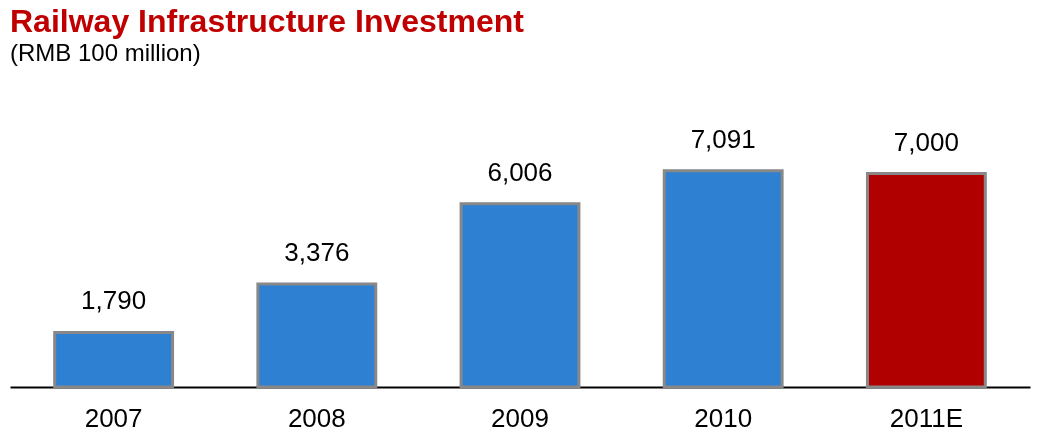  Describe the element at coordinates (114, 300) in the screenshot. I see `data-label: 1,790` at that location.